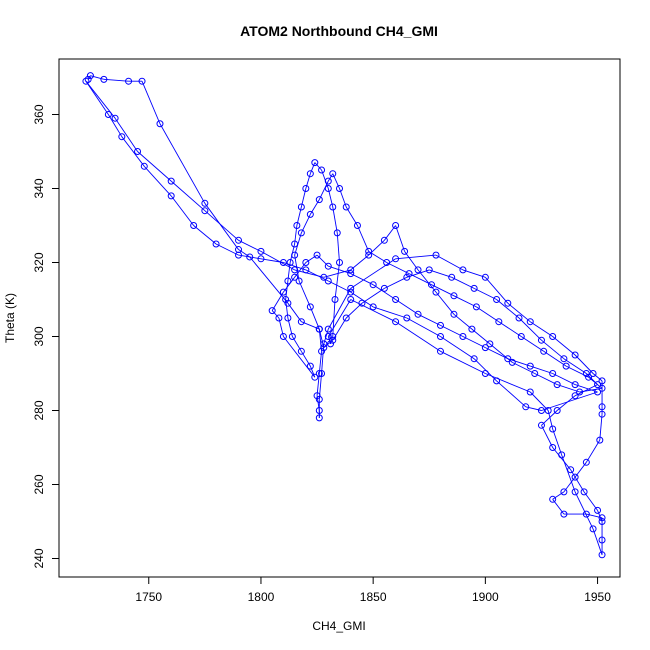  I want to click on x-tick-label: 1950, so click(597, 597).